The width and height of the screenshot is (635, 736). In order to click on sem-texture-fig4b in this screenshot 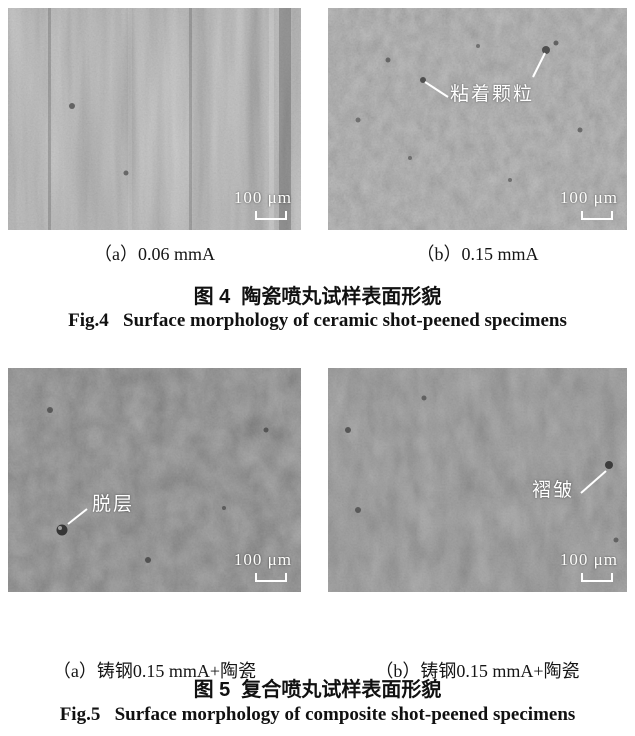, I will do `click(477, 119)`.